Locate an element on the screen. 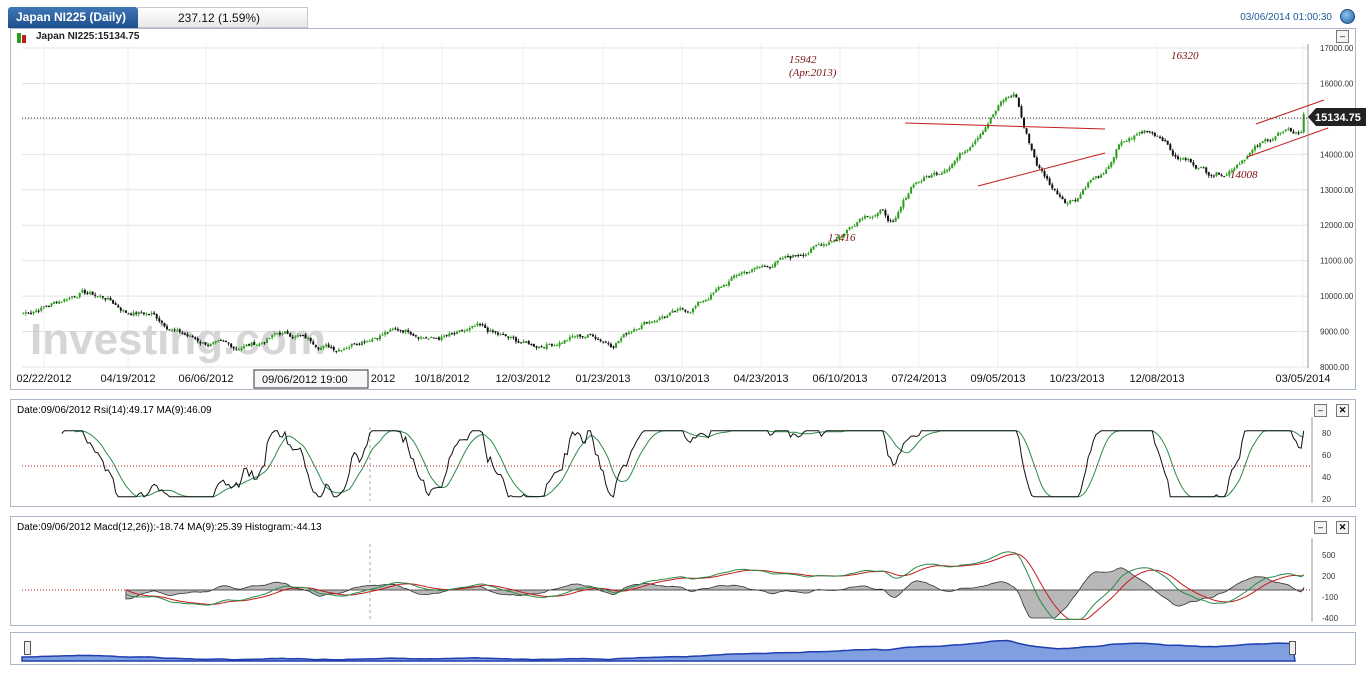 This screenshot has height=675, width=1366. watermark: Investing.com is located at coordinates (178, 339).